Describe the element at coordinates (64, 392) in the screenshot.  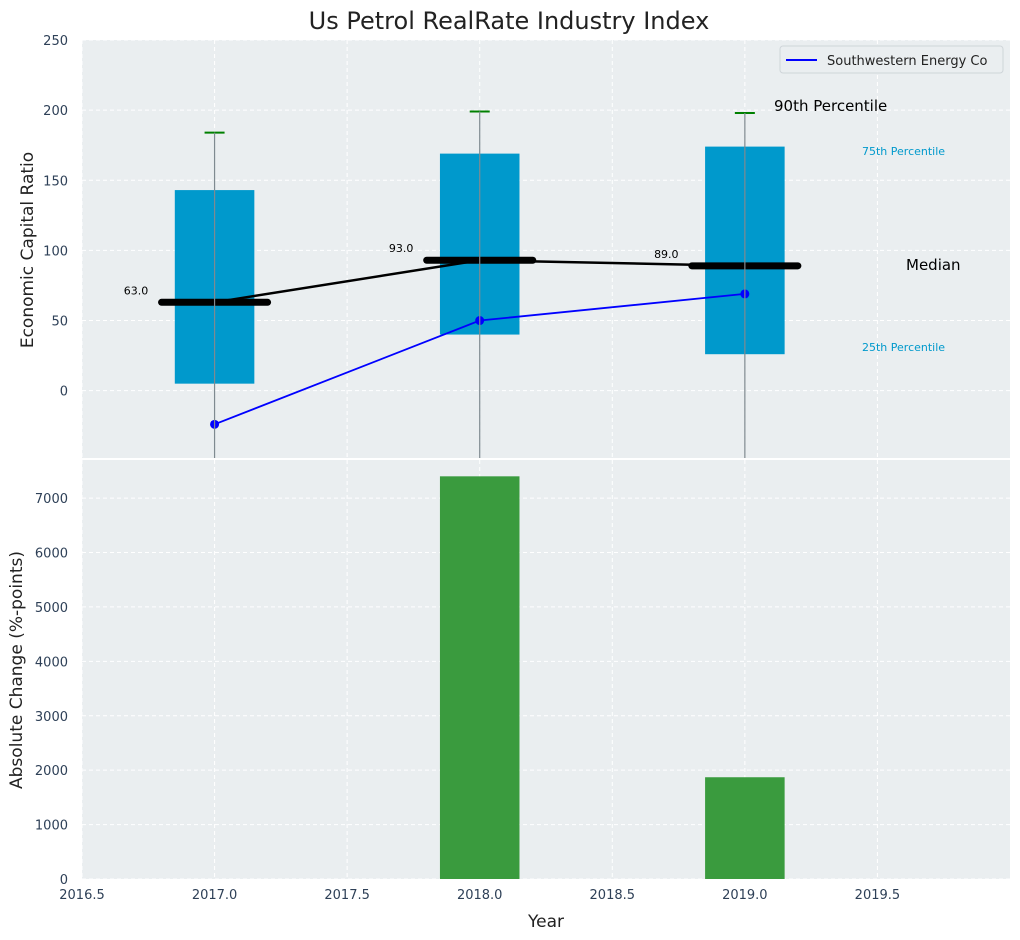
I see `top-y-tick-label: 0` at that location.